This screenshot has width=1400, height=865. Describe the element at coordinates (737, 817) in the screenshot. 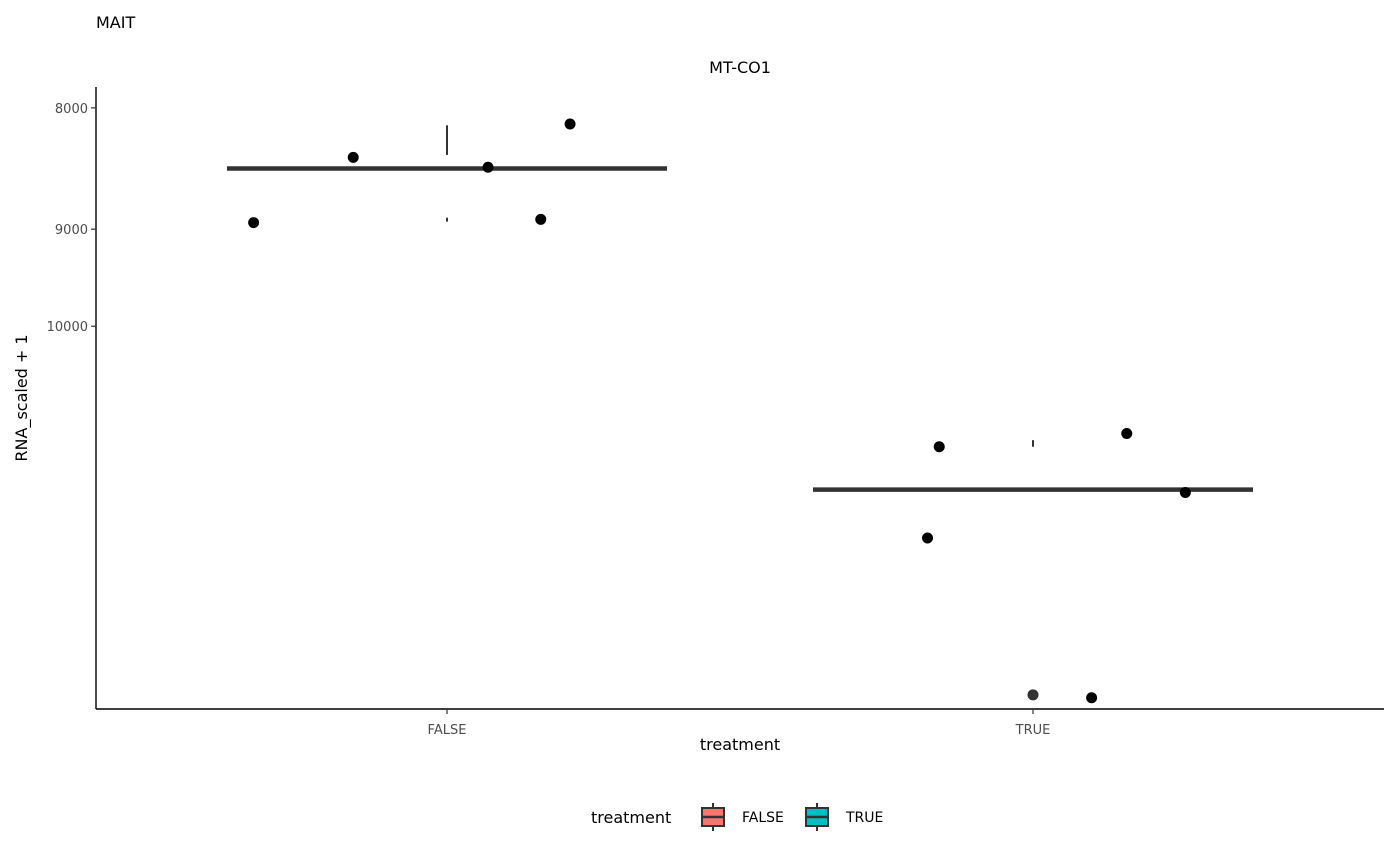

I see `legend: treatment FALSE TRUE` at that location.